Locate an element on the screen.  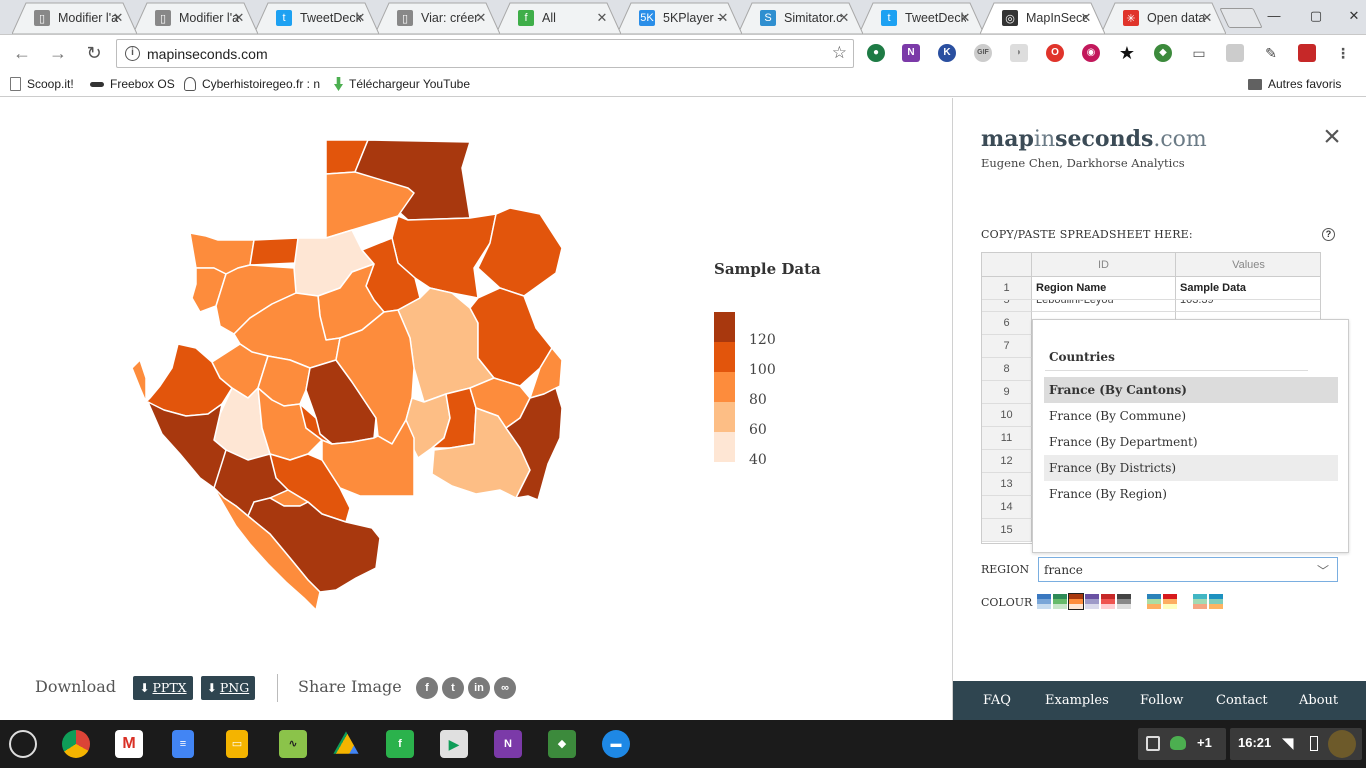
sheet-cell: Lebouiini-Leyou is located at coordinates (1104, 306).